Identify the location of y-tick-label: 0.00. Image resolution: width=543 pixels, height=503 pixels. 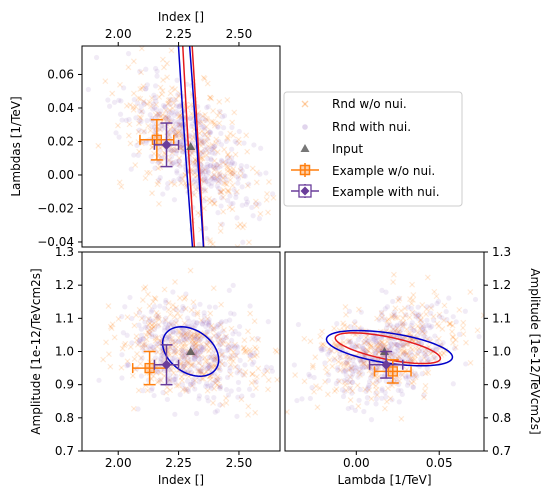
(60, 175).